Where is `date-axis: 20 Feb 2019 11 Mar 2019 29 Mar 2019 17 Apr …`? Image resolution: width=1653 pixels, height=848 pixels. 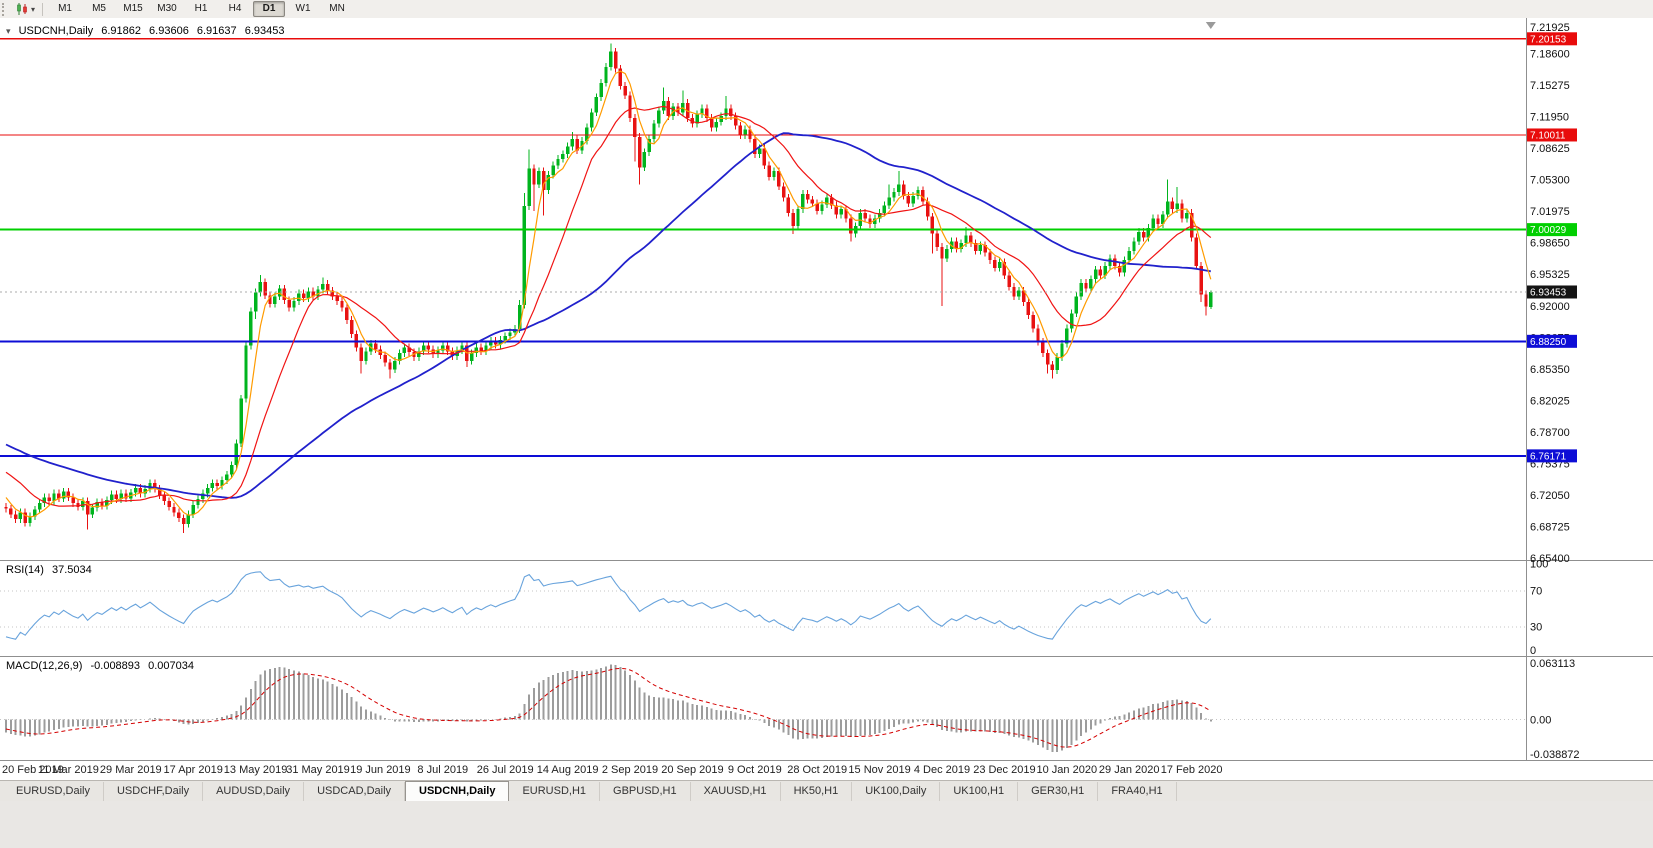
date-axis: 20 Feb 2019 11 Mar 2019 29 Mar 2019 17 Apr … is located at coordinates (763, 770).